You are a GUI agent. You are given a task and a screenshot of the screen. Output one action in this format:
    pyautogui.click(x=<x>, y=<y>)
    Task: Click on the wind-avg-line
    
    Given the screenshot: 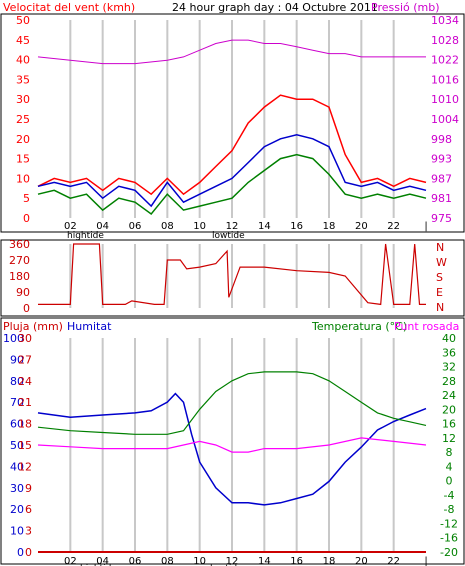 What is the action you would take?
    pyautogui.click(x=232, y=171)
    